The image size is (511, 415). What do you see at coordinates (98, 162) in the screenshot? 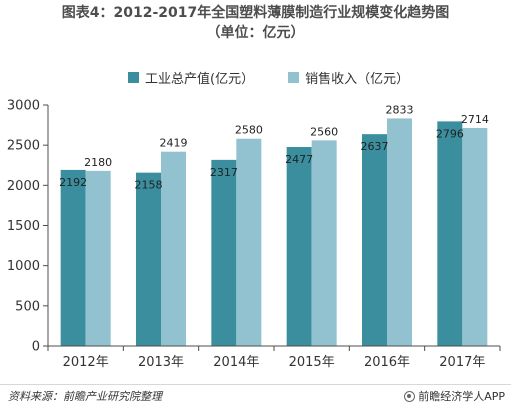
I see `data-label-series-2: 2180` at bounding box center [98, 162].